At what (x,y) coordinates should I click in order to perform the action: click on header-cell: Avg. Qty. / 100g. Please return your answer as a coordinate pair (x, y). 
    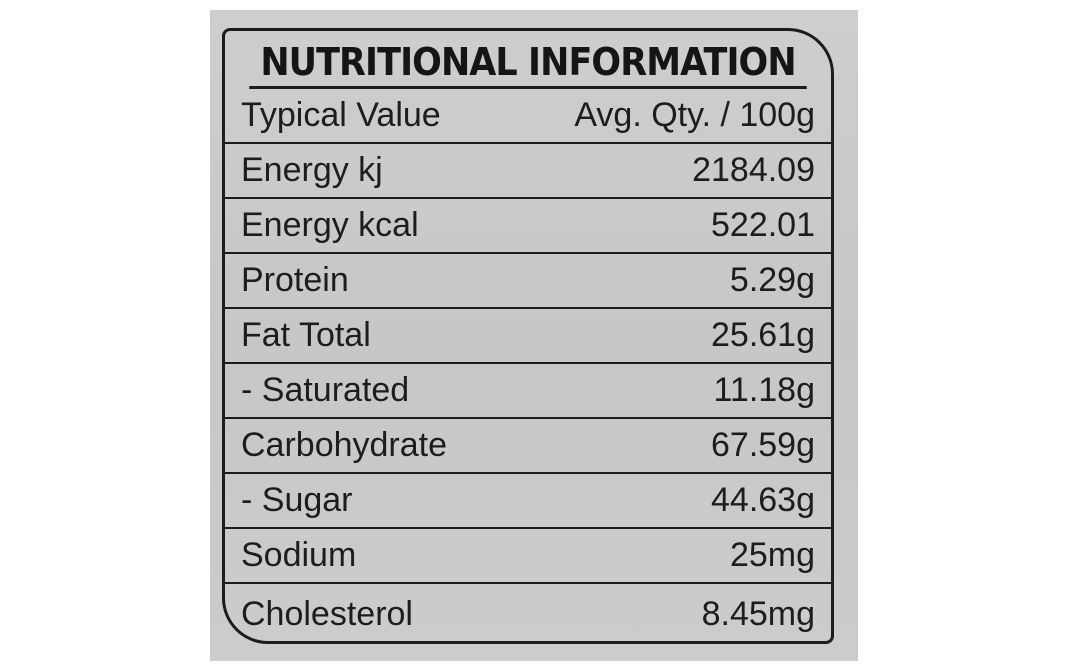
    Looking at the image, I should click on (694, 115).